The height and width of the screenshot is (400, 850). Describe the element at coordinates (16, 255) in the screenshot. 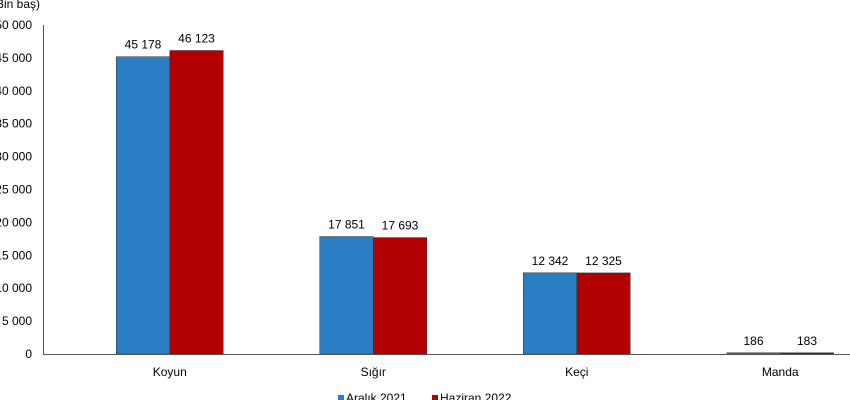

I see `y-tick-label: 15 000` at that location.